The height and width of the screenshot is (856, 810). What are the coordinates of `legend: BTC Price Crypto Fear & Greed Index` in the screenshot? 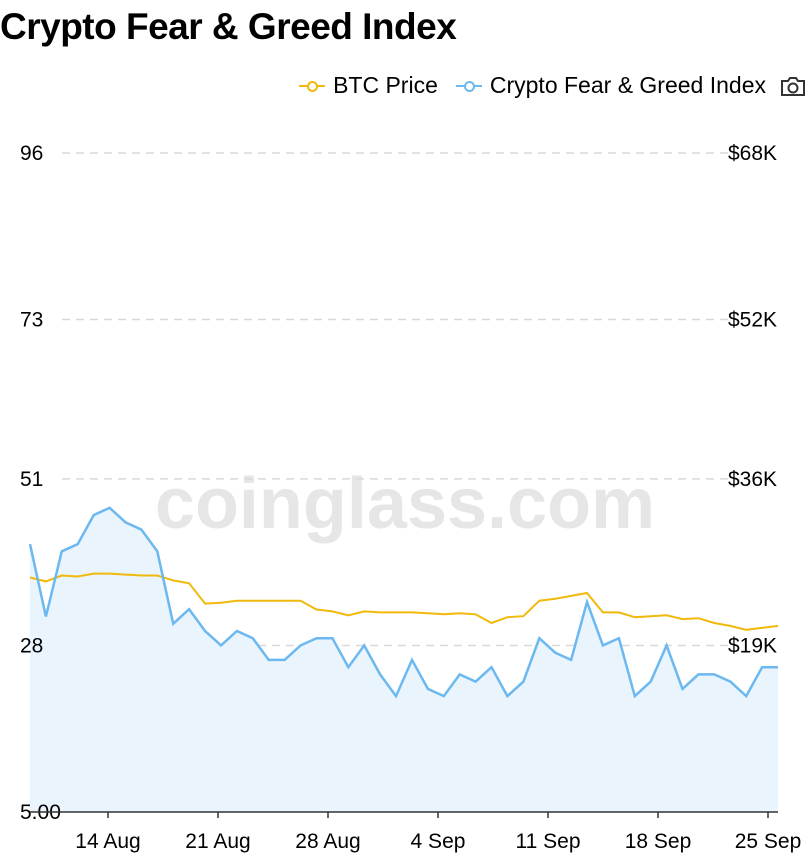 It's located at (552, 85).